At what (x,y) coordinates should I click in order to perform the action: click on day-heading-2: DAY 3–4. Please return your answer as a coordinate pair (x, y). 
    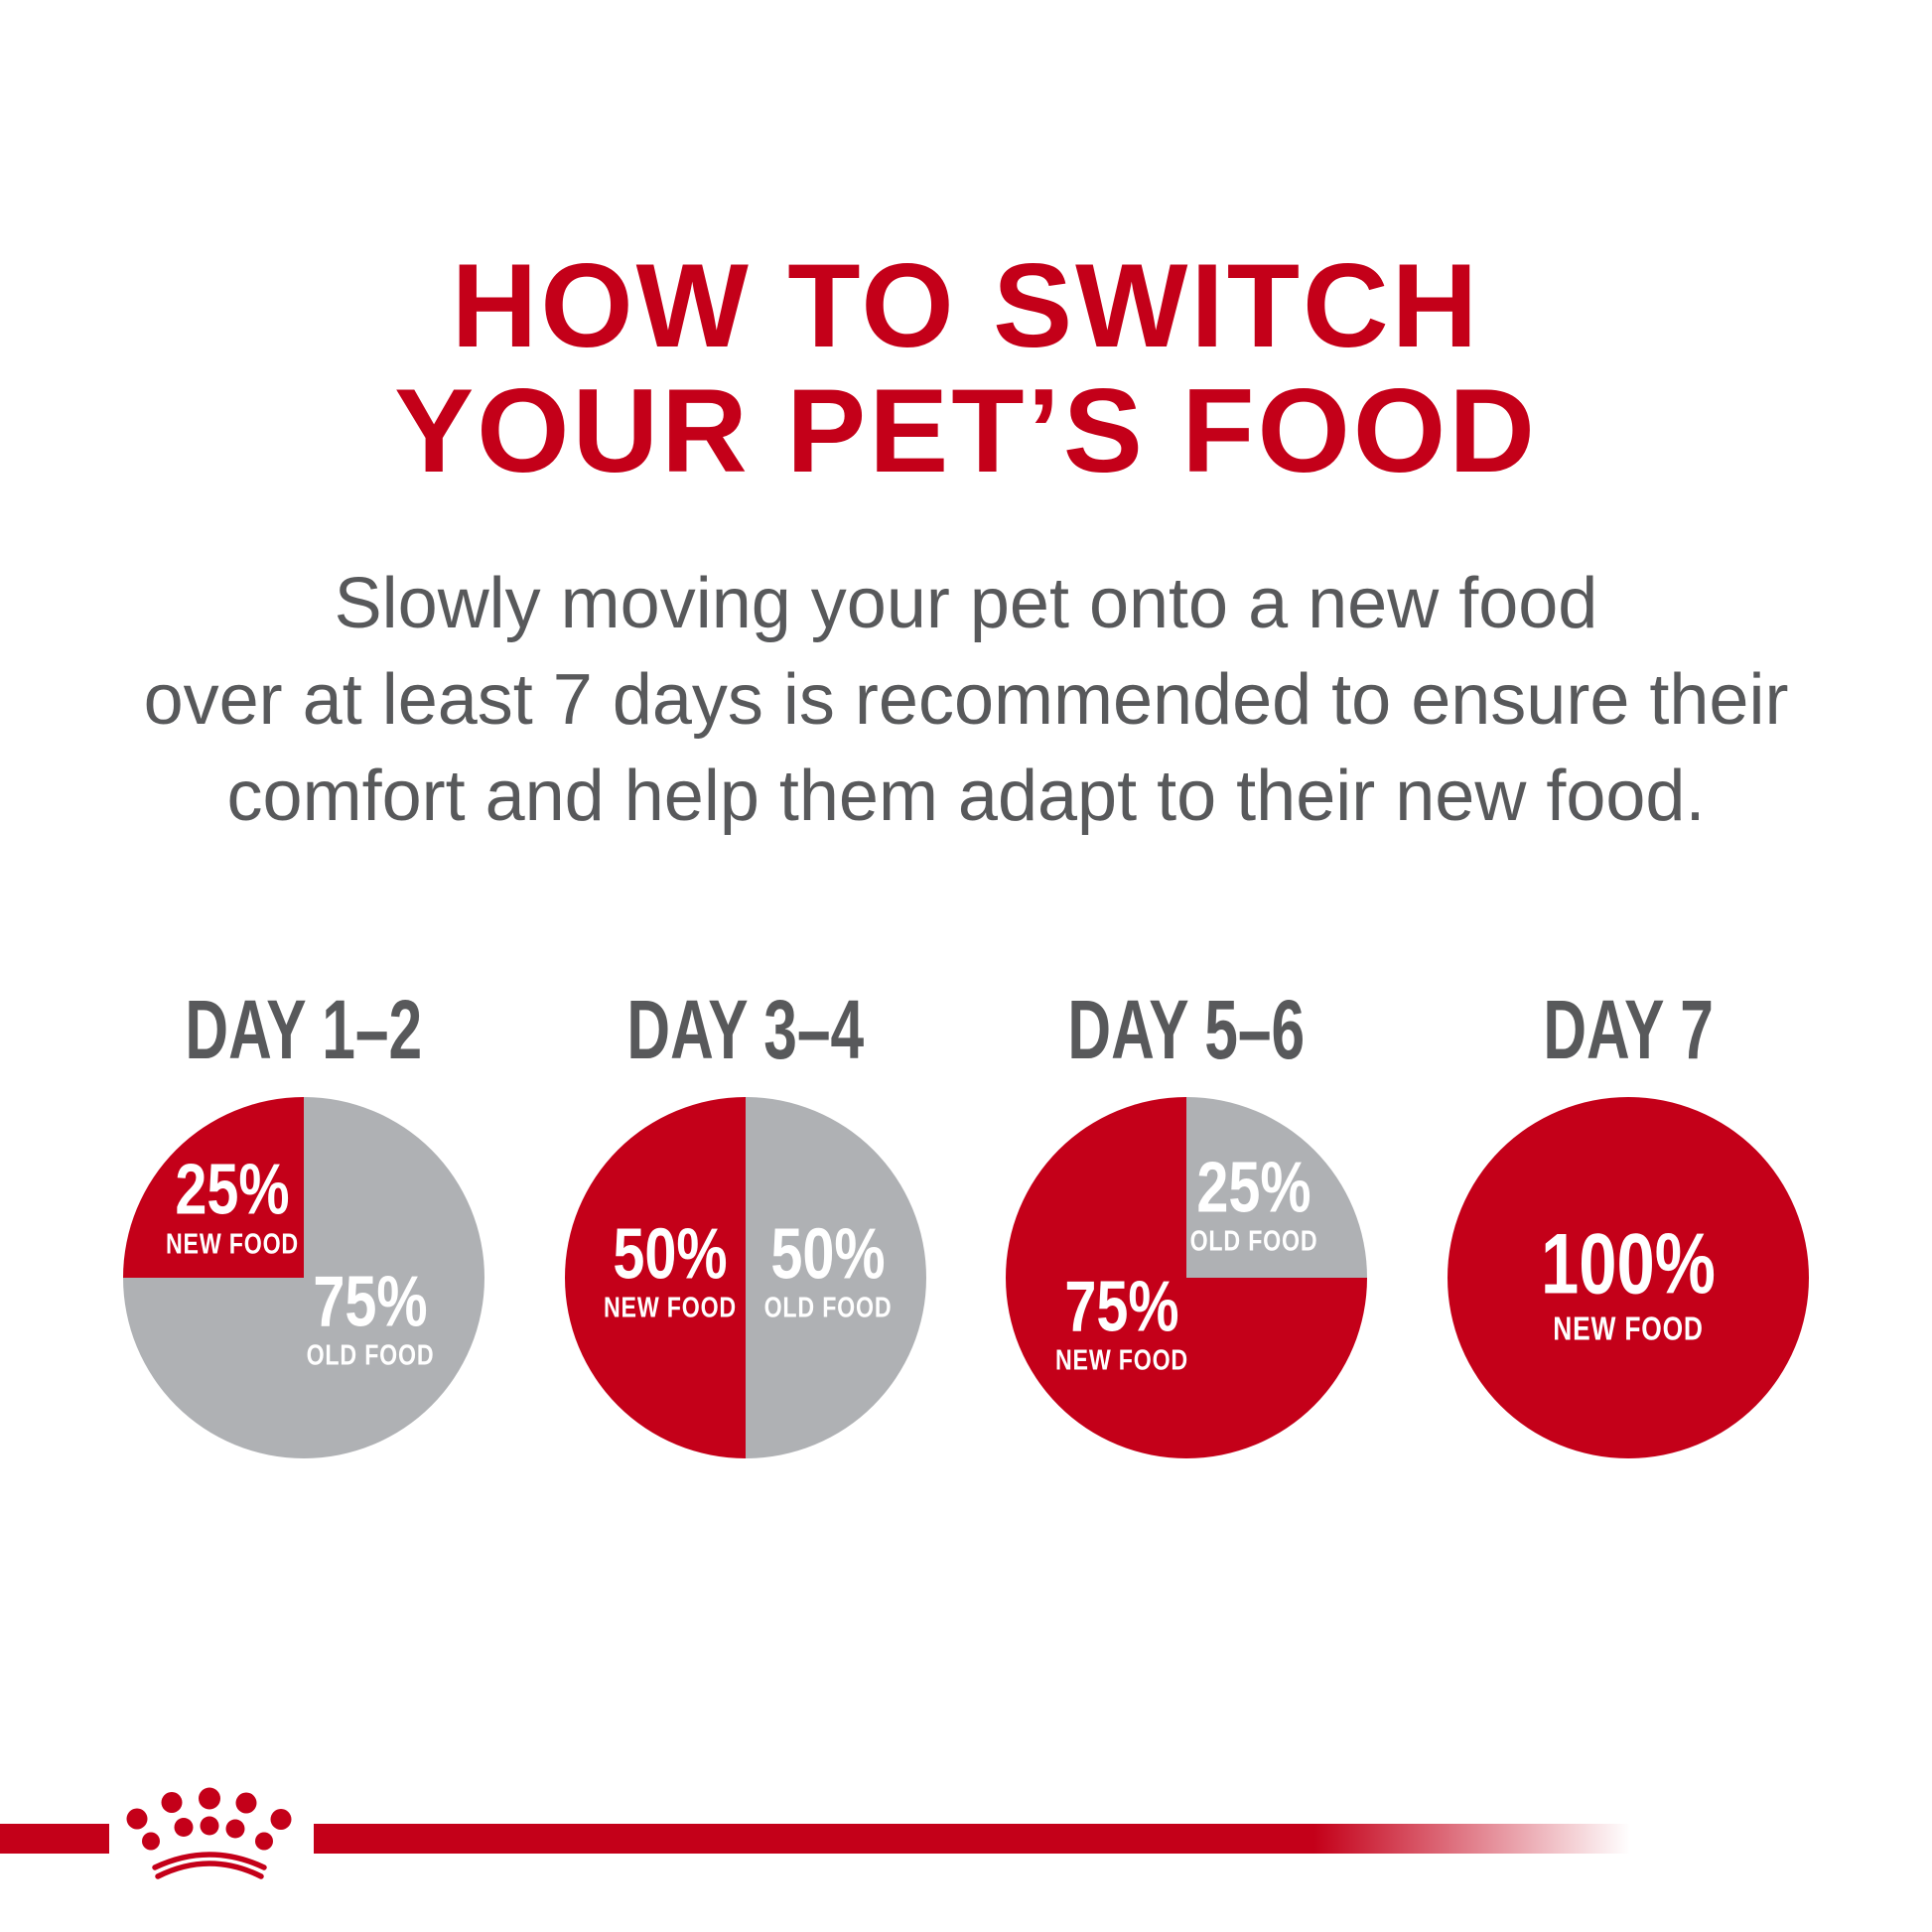
    Looking at the image, I should click on (745, 1029).